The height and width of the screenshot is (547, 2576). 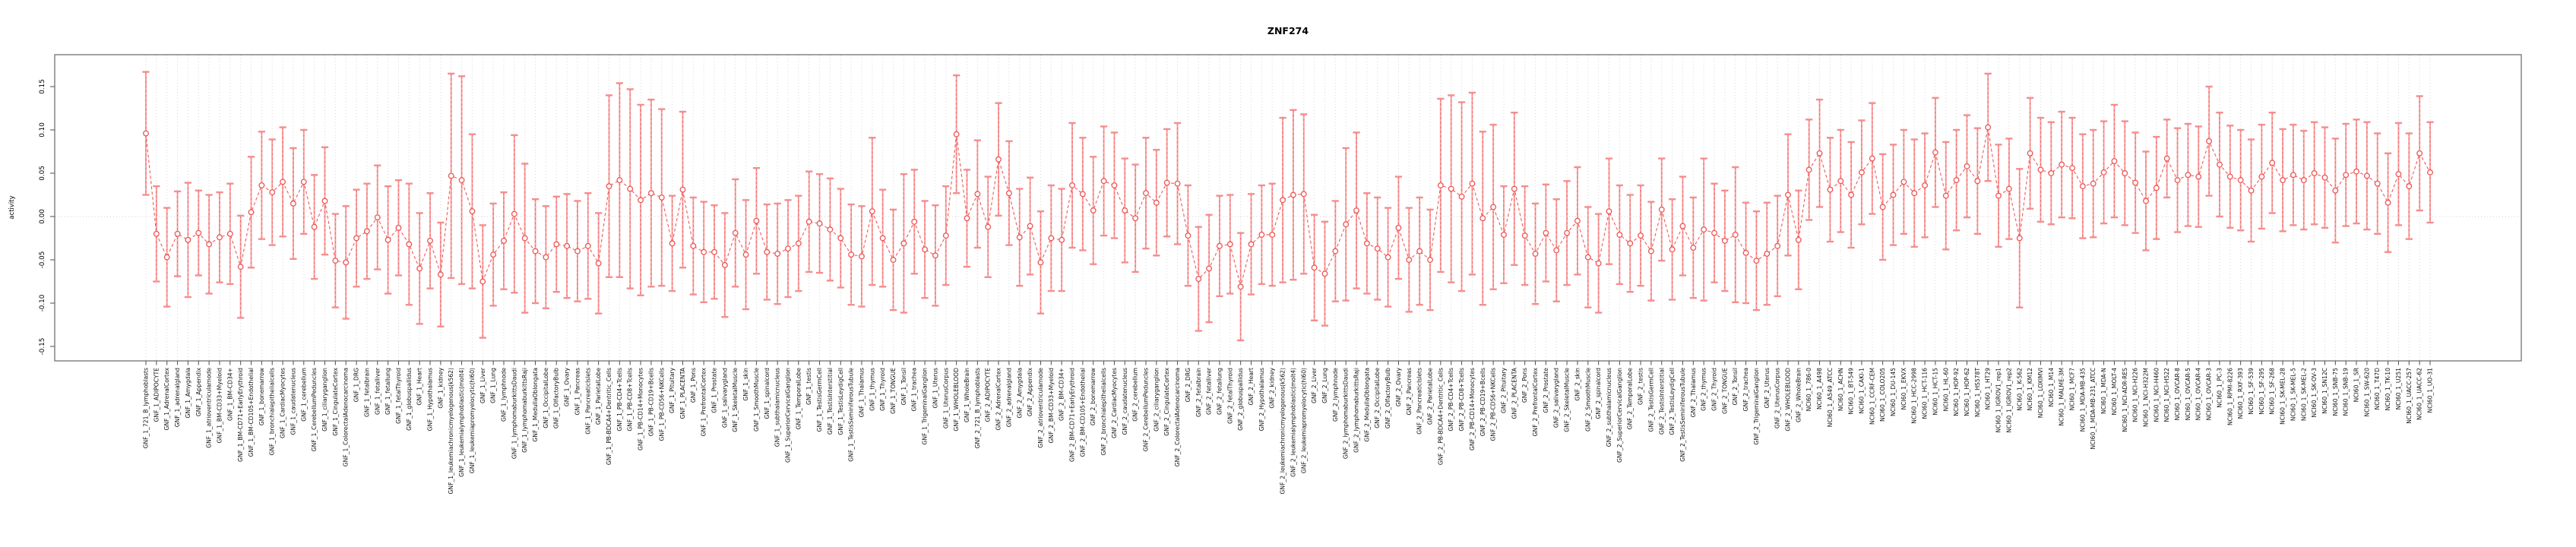 What do you see at coordinates (2324, 391) in the screenshot?
I see `x-tick-label: NCI60_1_SN12C` at bounding box center [2324, 391].